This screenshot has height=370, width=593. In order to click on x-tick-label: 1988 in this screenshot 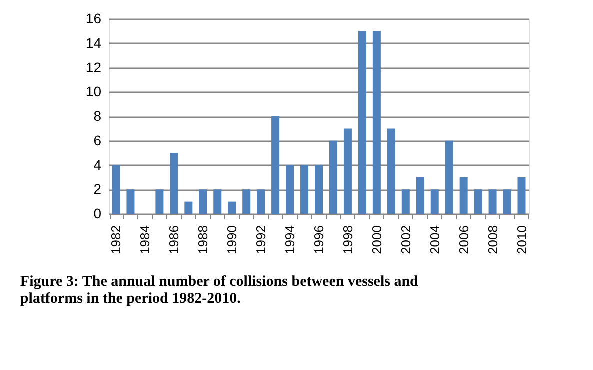, I will do `click(203, 240)`.